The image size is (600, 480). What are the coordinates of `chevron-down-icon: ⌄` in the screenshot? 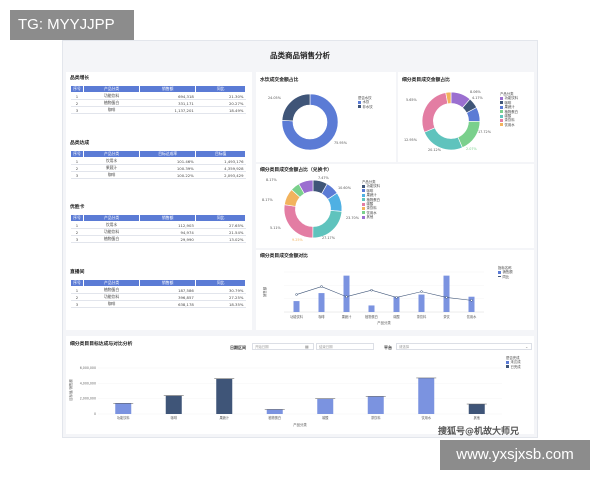 It's located at (527, 346).